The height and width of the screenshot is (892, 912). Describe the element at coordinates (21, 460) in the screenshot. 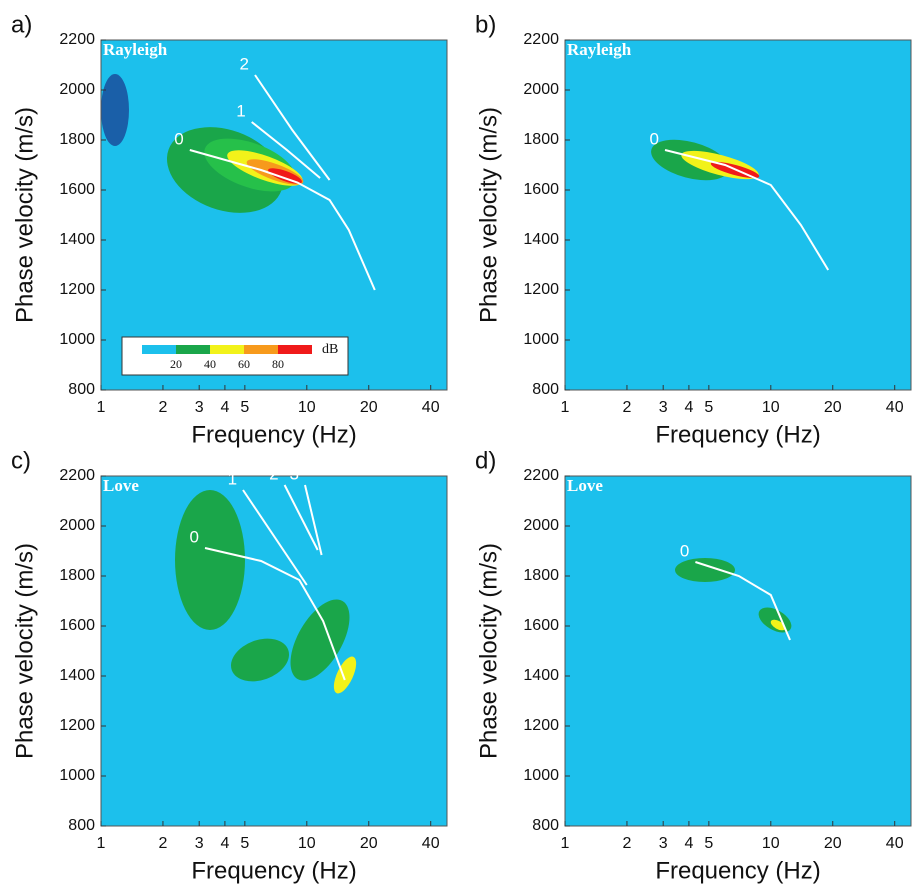

I see `panel-label: c)` at that location.